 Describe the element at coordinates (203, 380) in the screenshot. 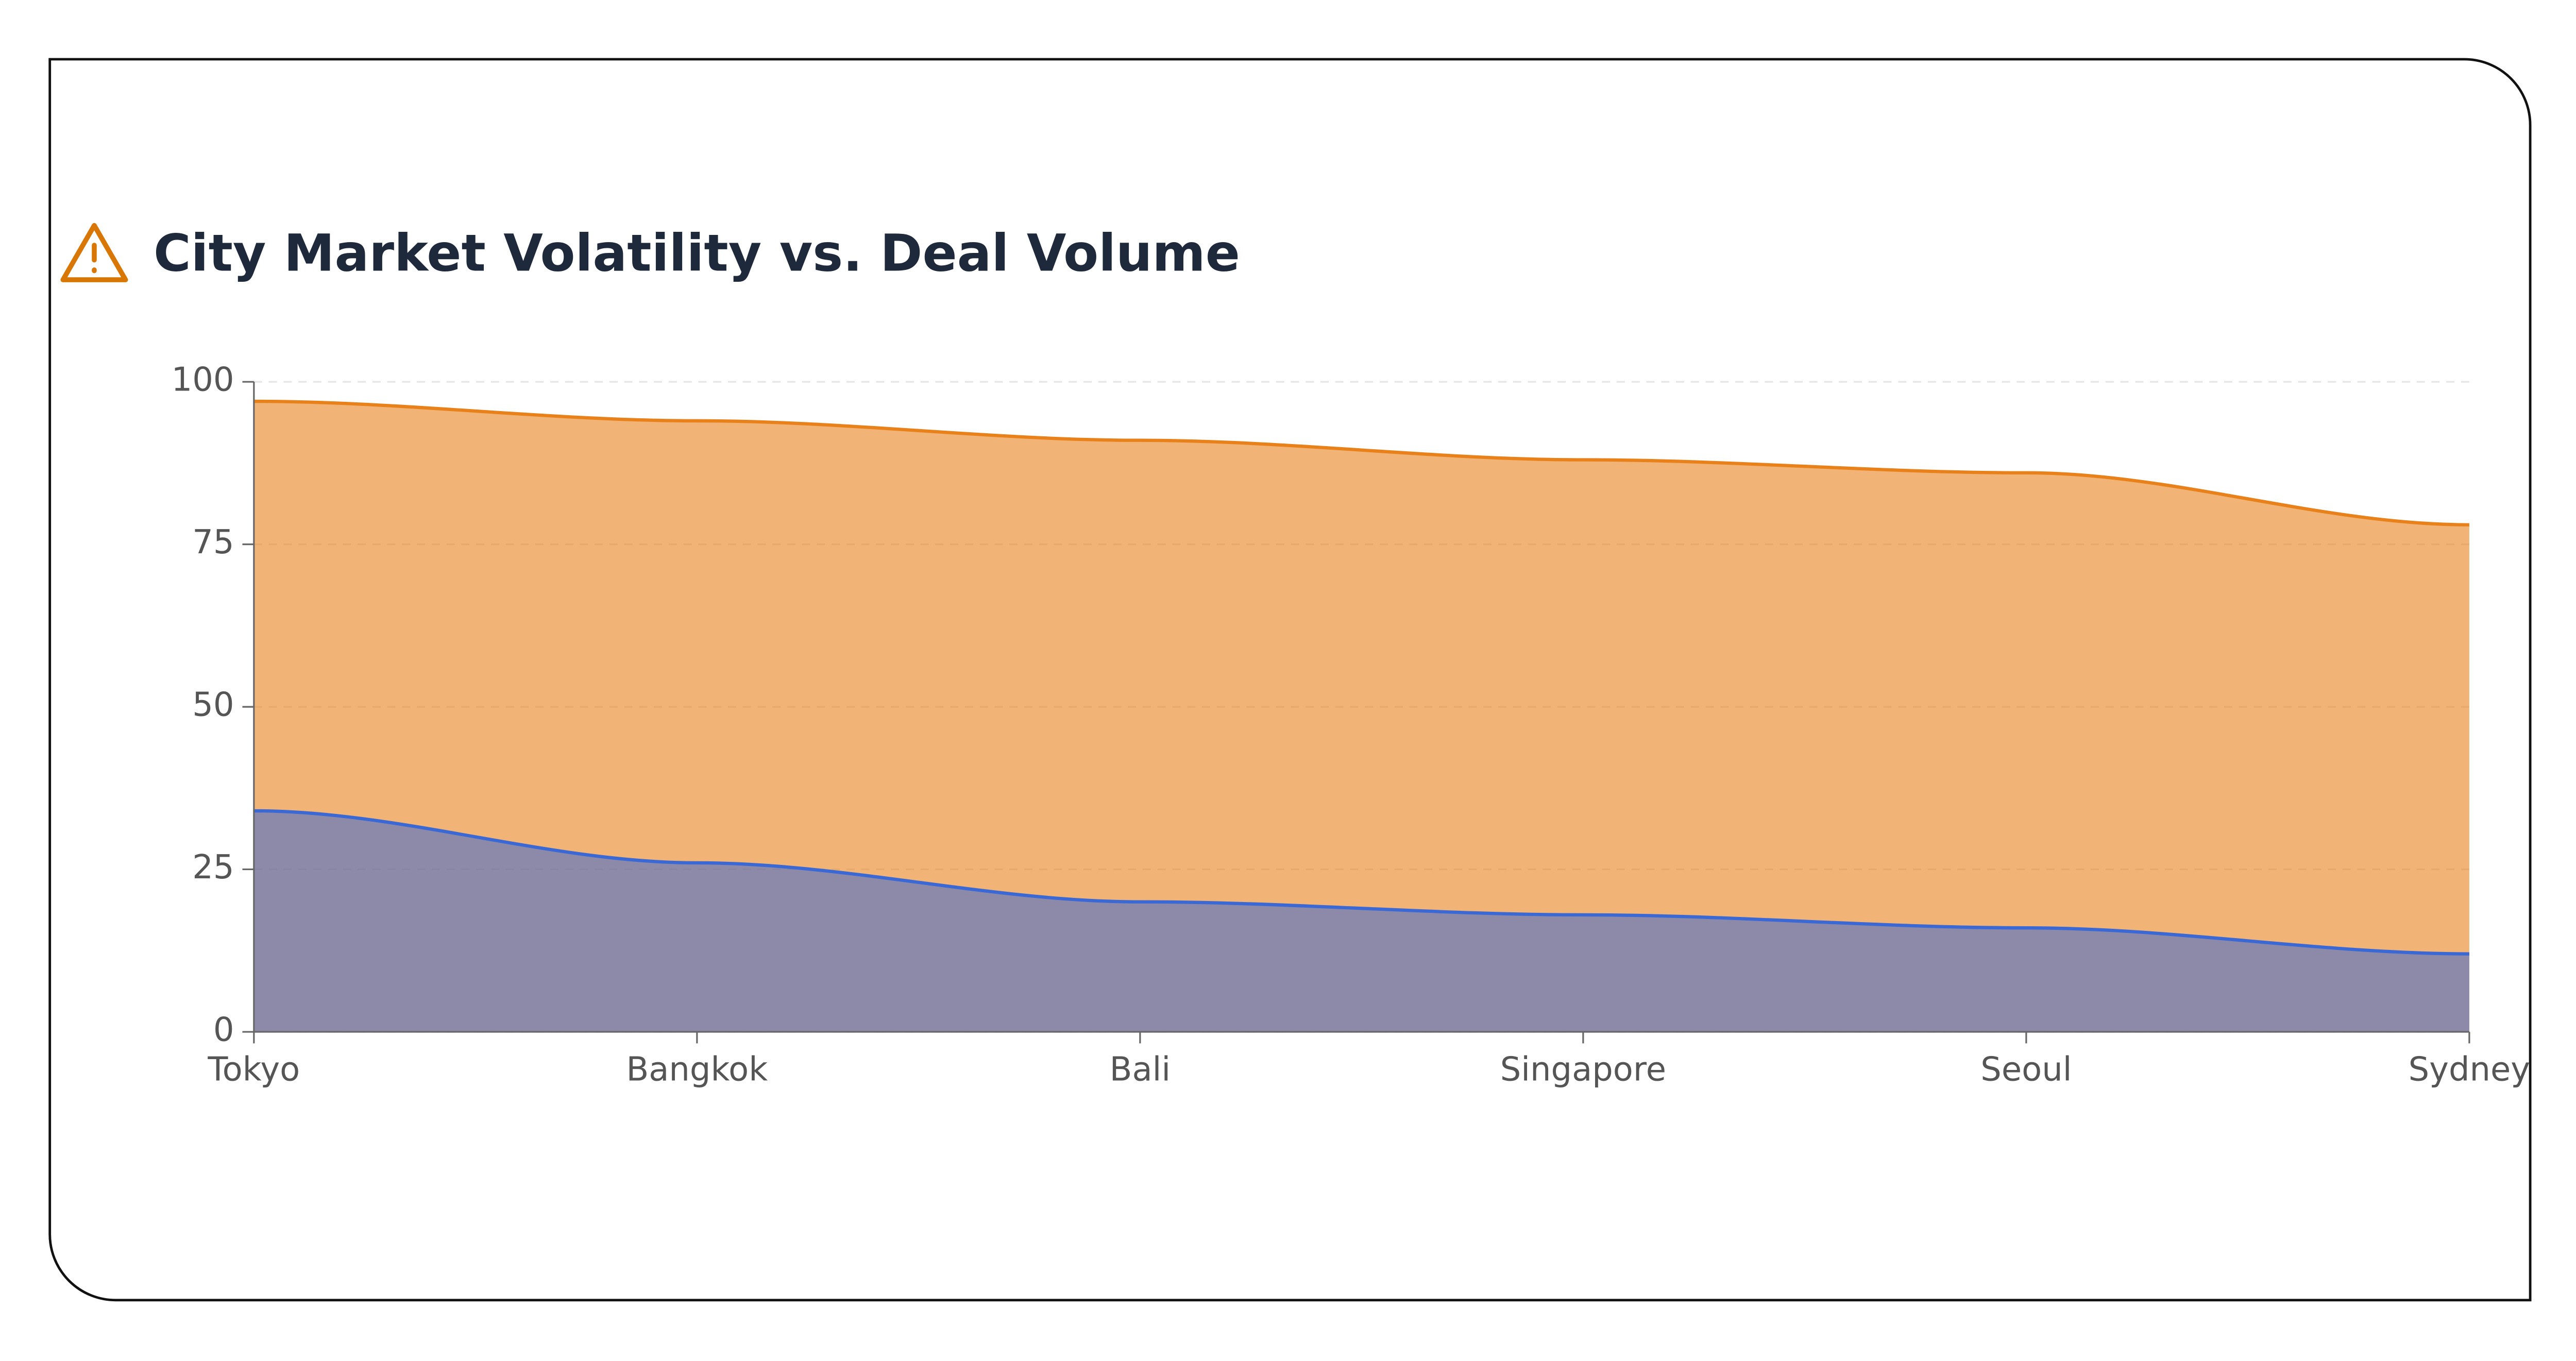

I see `y-tick-label: 100` at that location.